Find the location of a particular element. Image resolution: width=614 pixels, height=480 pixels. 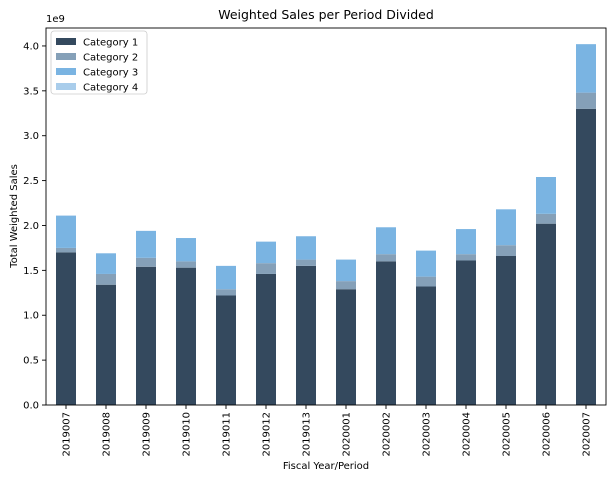

x-tick-label: 2019007 is located at coordinates (67, 434).